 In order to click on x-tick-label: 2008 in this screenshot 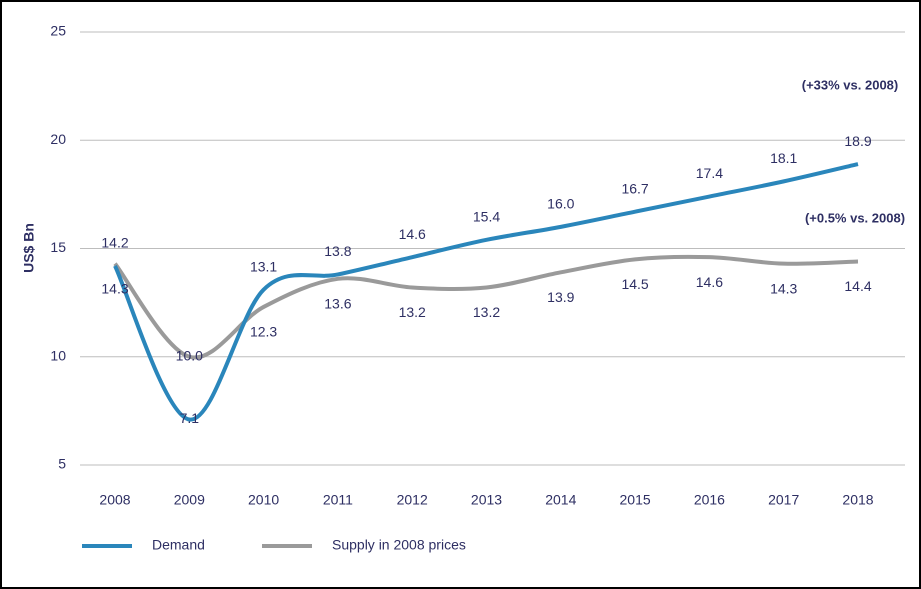, I will do `click(114, 500)`.